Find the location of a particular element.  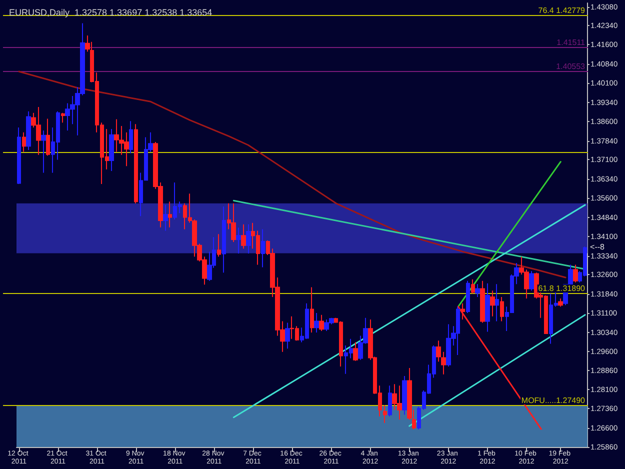

text: <--8 is located at coordinates (598, 247).